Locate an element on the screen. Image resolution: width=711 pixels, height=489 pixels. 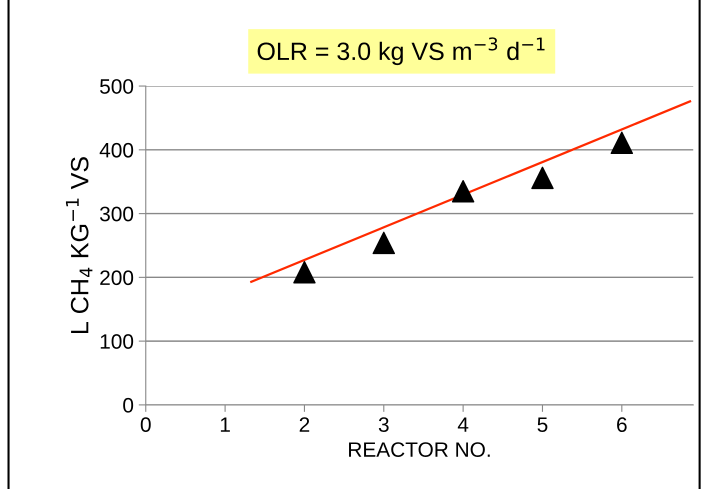
x-tick-label: 5 is located at coordinates (543, 424).